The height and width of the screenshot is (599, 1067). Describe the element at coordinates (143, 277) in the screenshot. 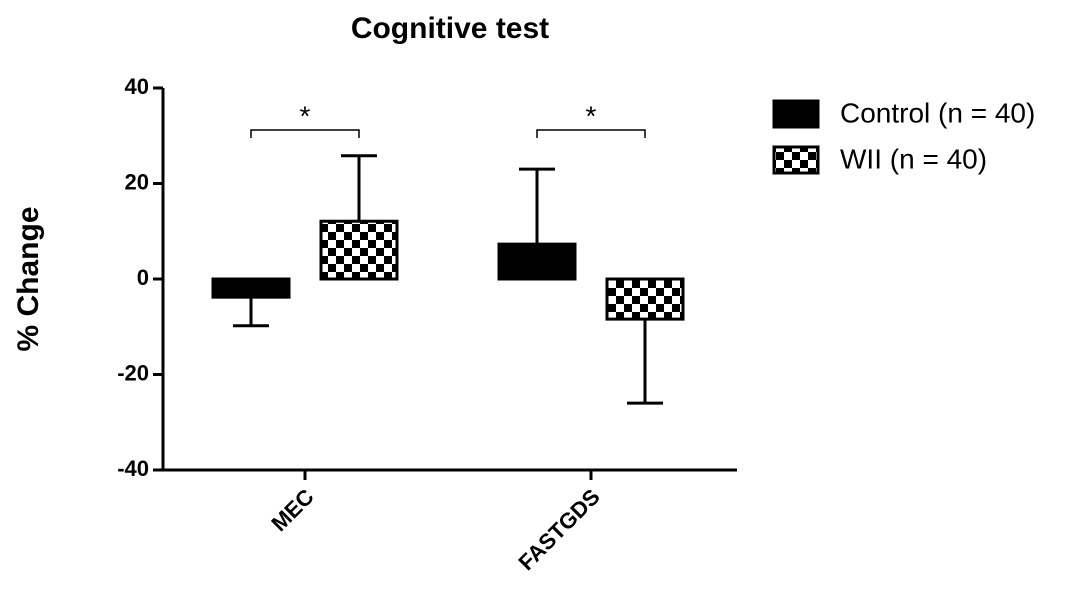

I see `y-tick-label: 0` at that location.